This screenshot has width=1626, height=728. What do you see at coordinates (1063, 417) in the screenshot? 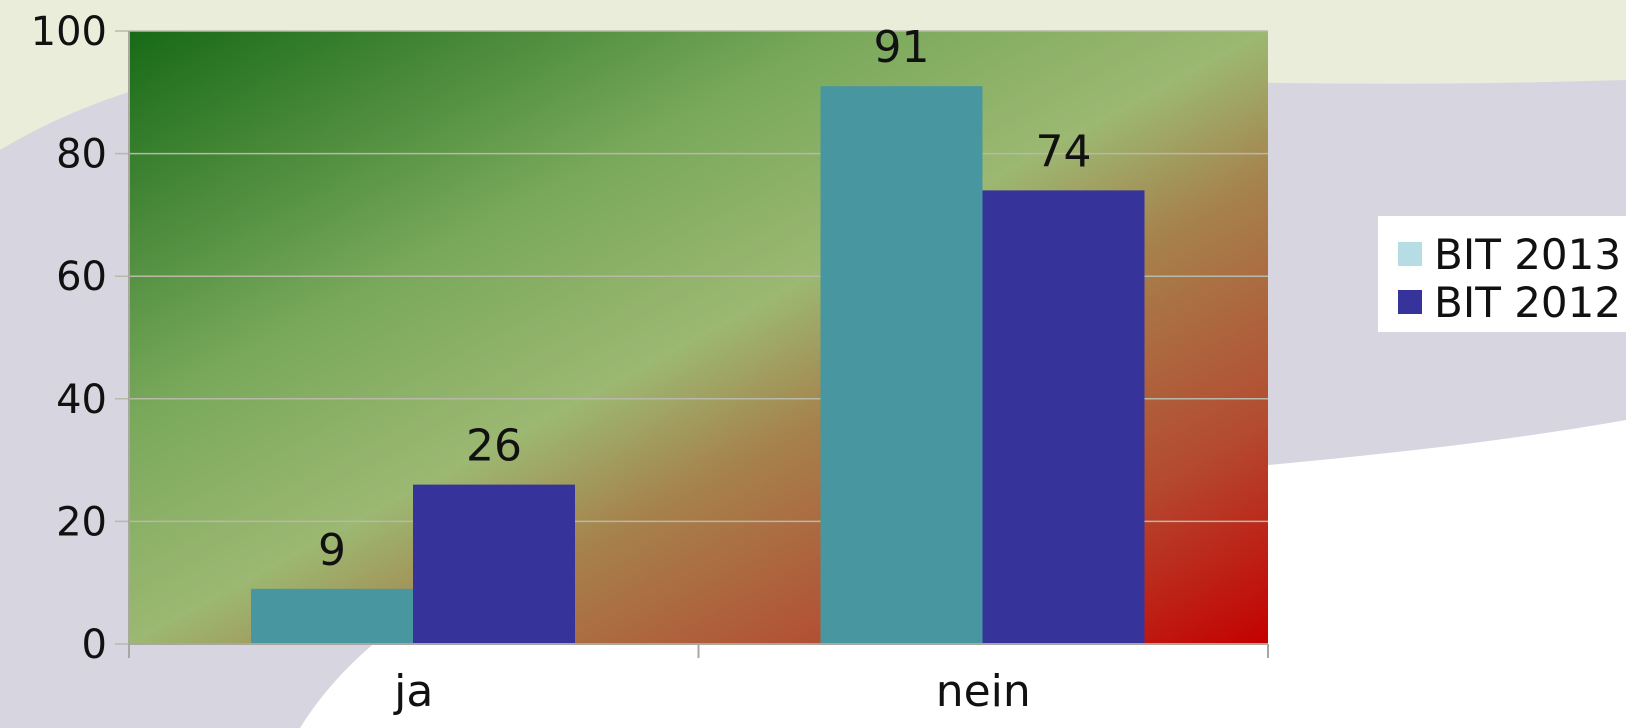
I see `bar-bit-2012-nein` at bounding box center [1063, 417].